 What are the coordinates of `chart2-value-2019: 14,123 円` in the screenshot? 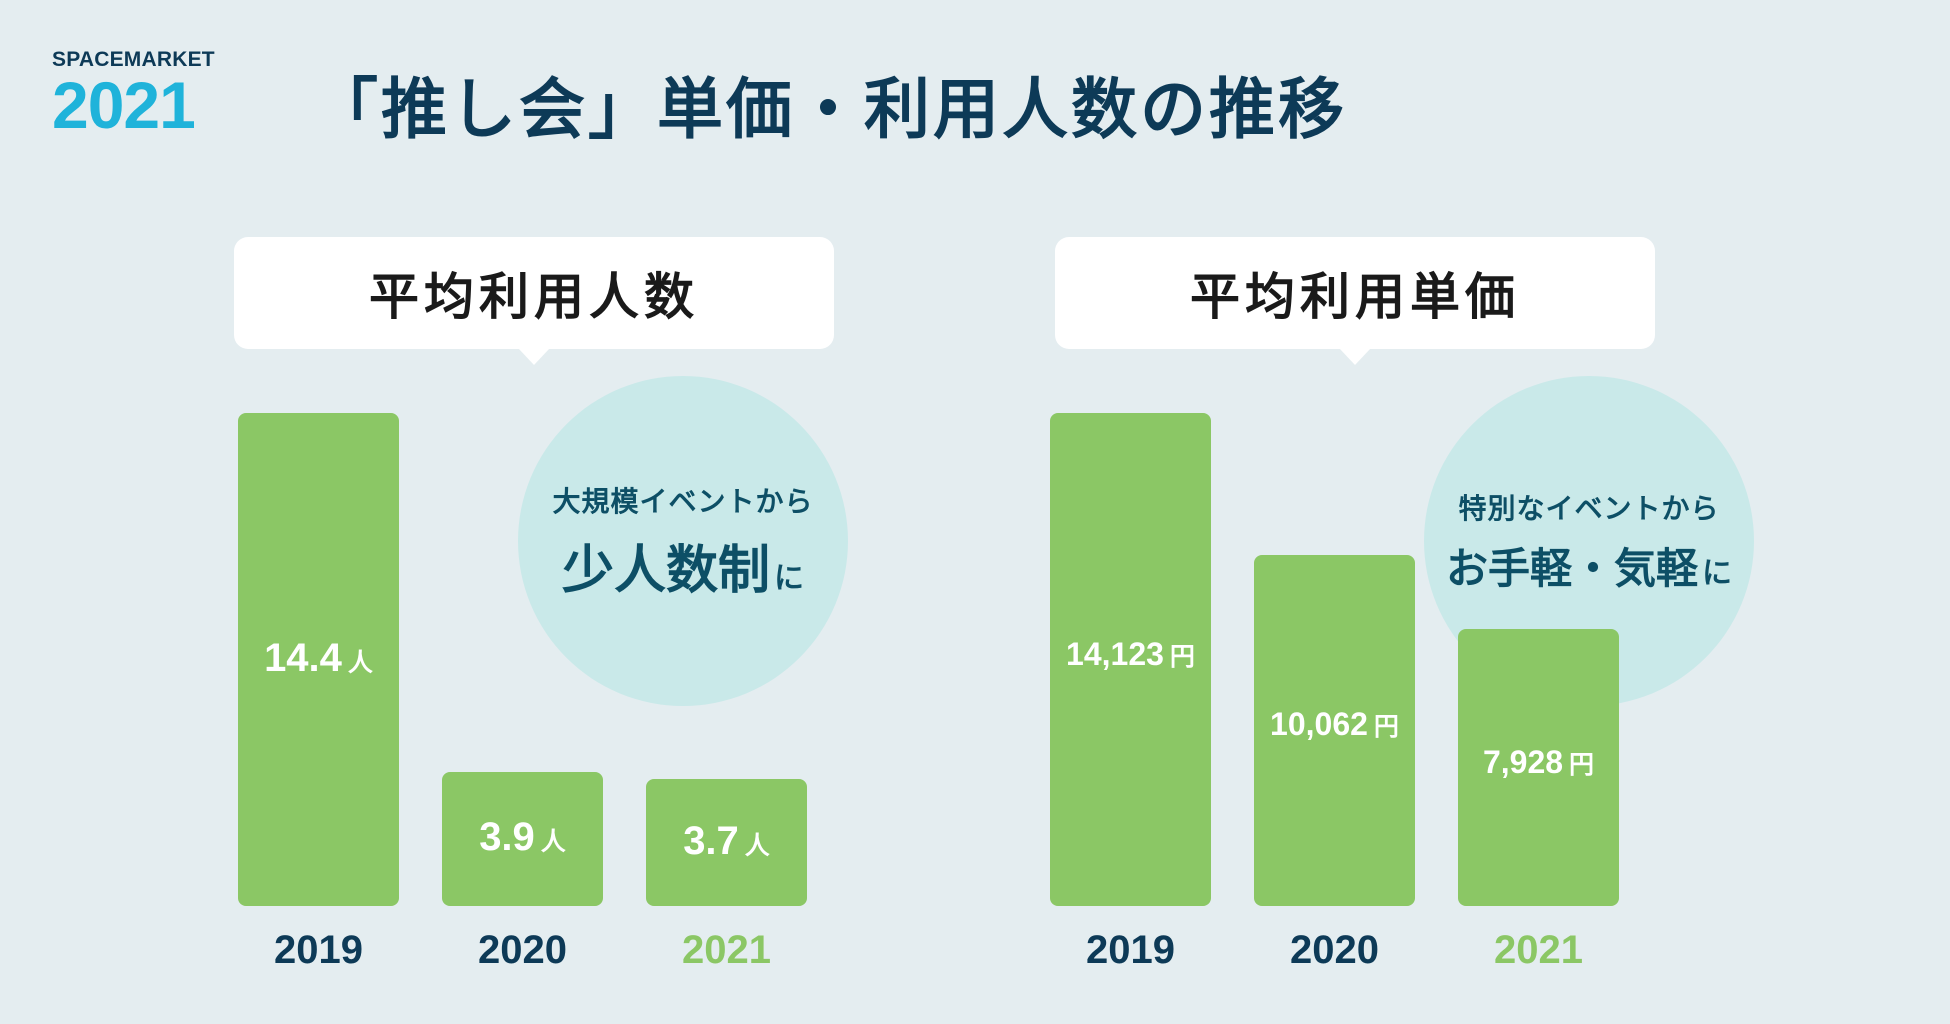 It's located at (1130, 653).